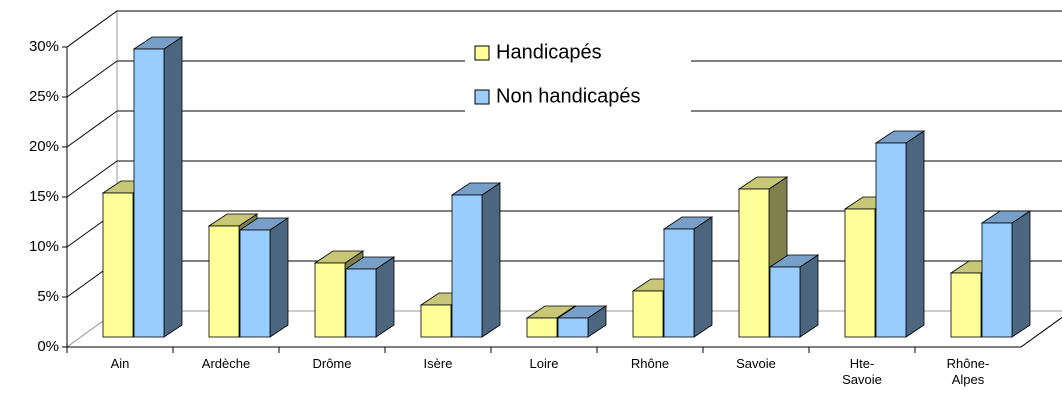  I want to click on y-tick-label: 0%, so click(48, 346).